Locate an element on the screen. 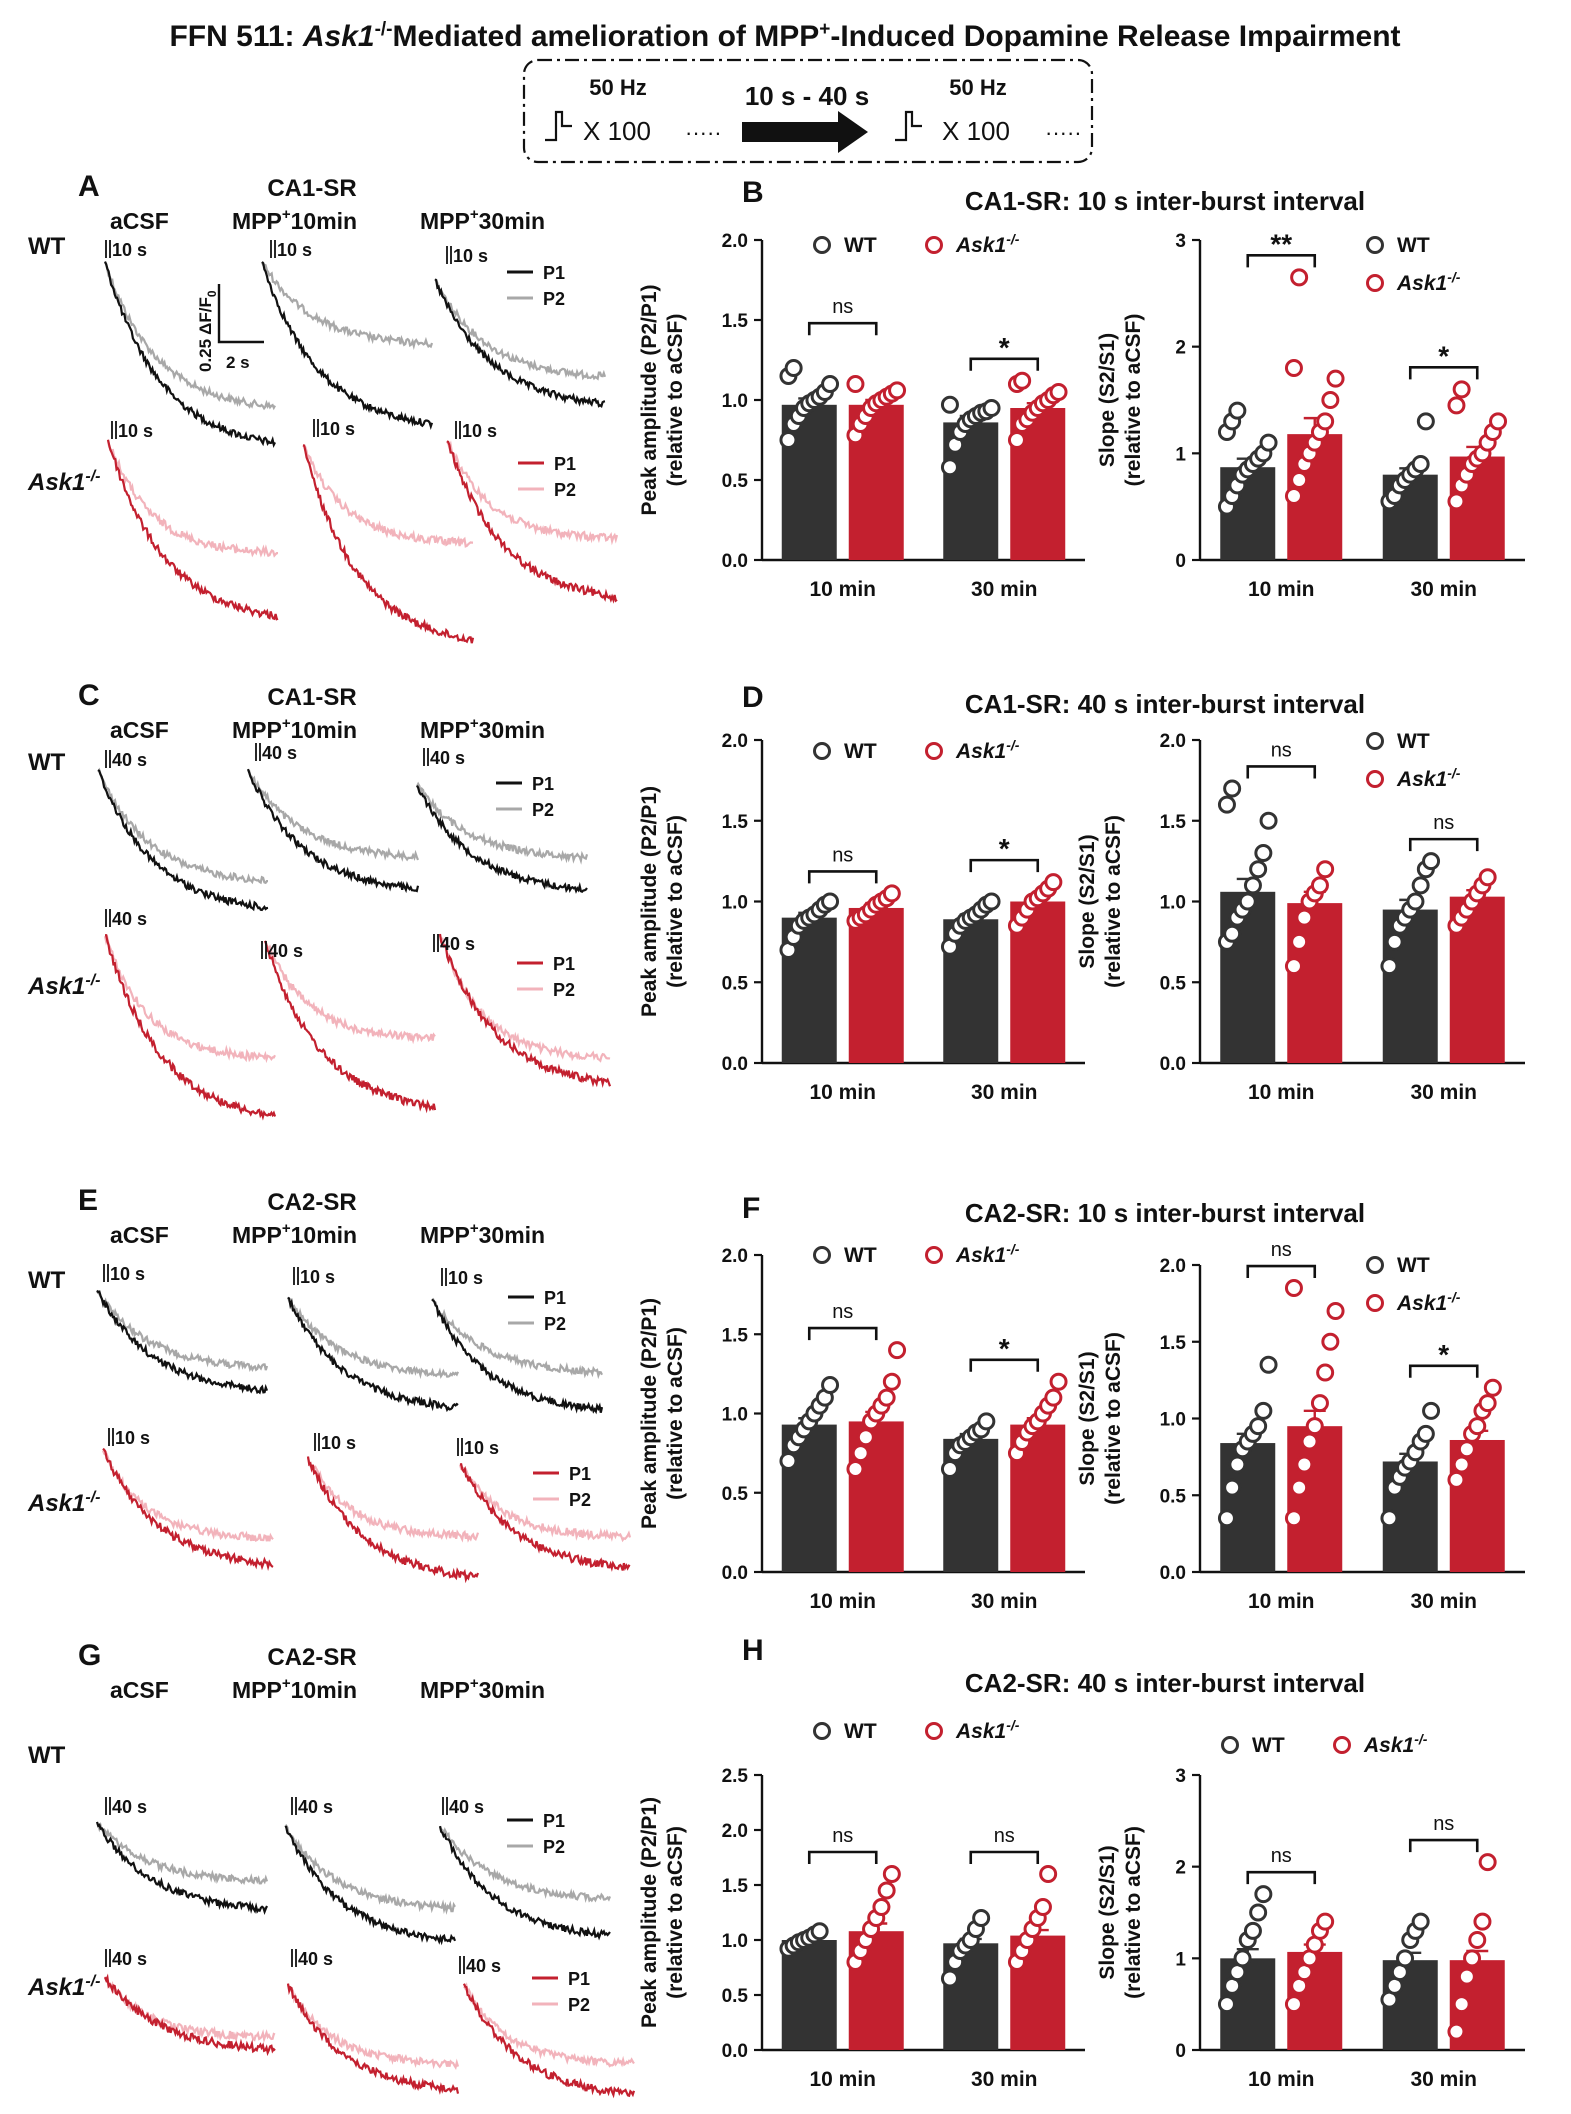 The height and width of the screenshot is (2114, 1571). panel-letter: F is located at coordinates (751, 1208).